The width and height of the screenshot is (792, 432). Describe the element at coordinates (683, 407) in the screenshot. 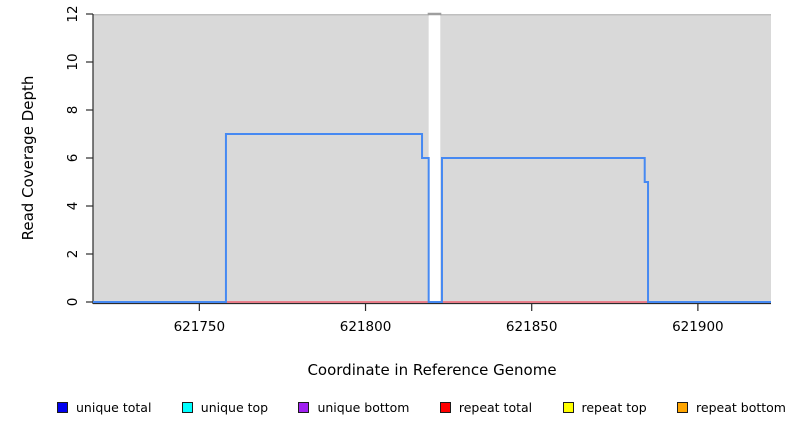

I see `repeat-bottom-swatch-icon` at that location.